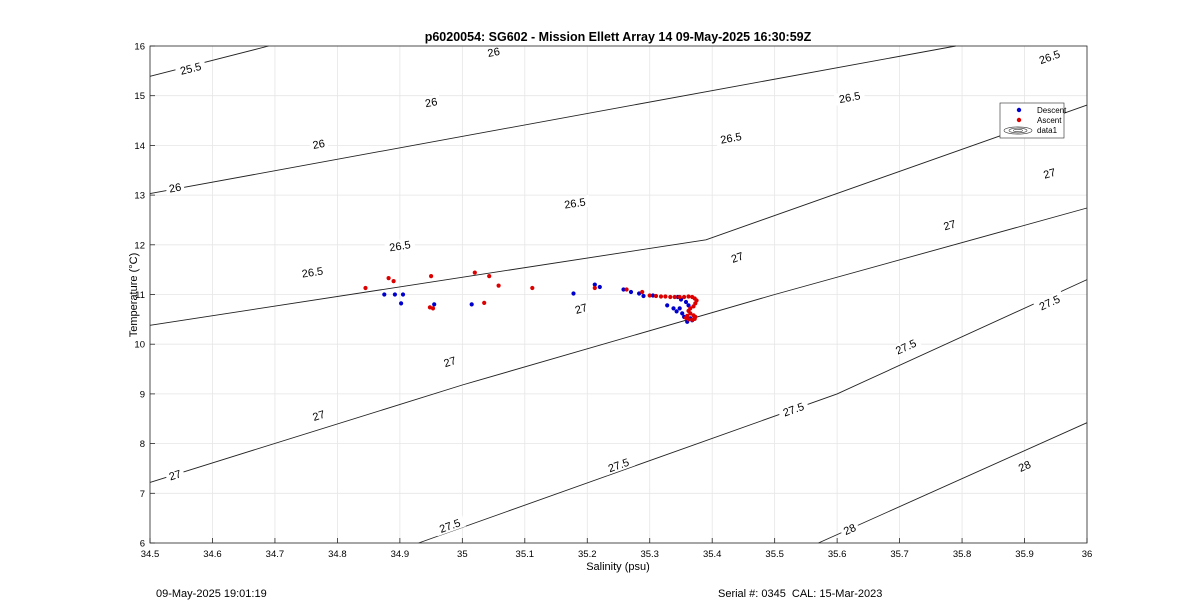 The height and width of the screenshot is (611, 1200). I want to click on contour-label-text: 25.5, so click(191, 69).